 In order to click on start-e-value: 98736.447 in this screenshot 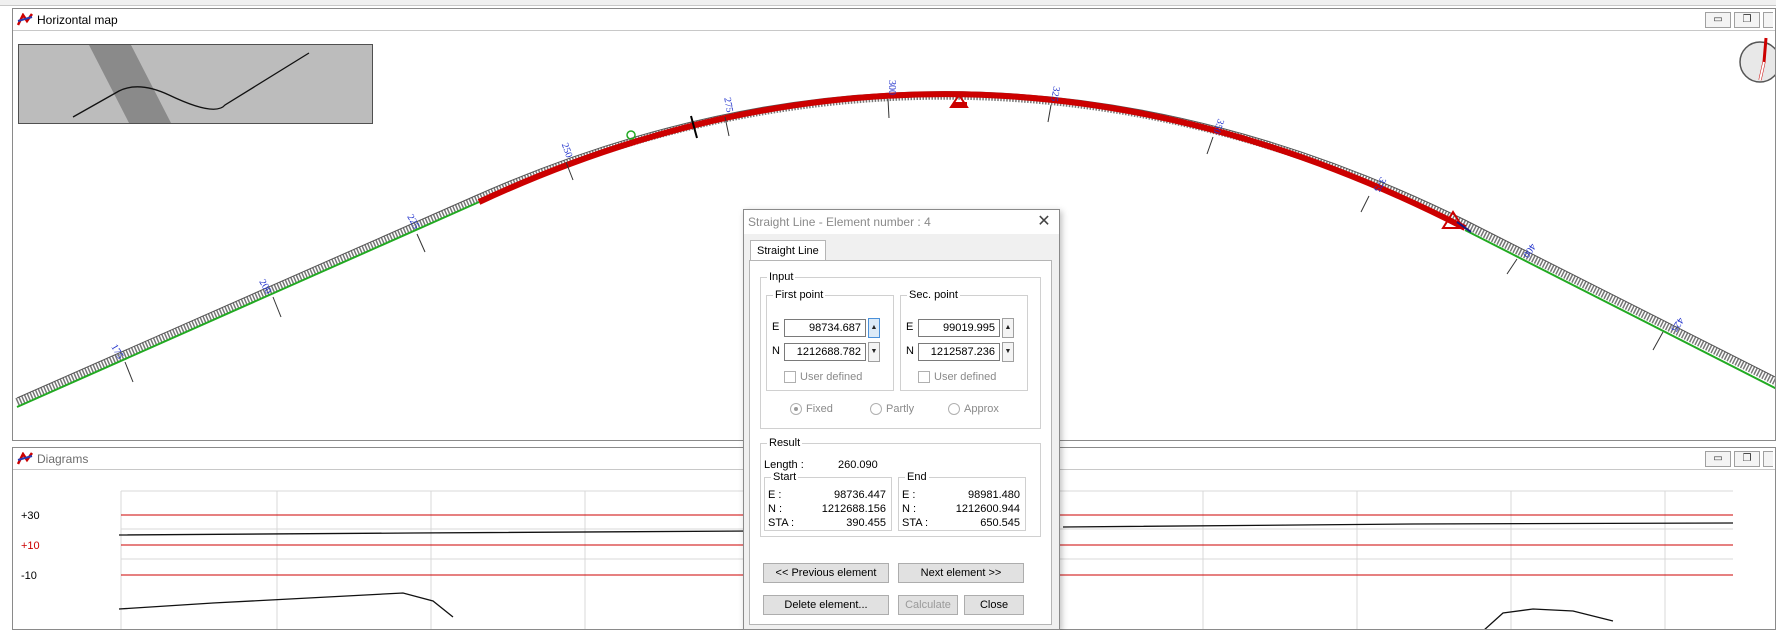, I will do `click(860, 495)`.